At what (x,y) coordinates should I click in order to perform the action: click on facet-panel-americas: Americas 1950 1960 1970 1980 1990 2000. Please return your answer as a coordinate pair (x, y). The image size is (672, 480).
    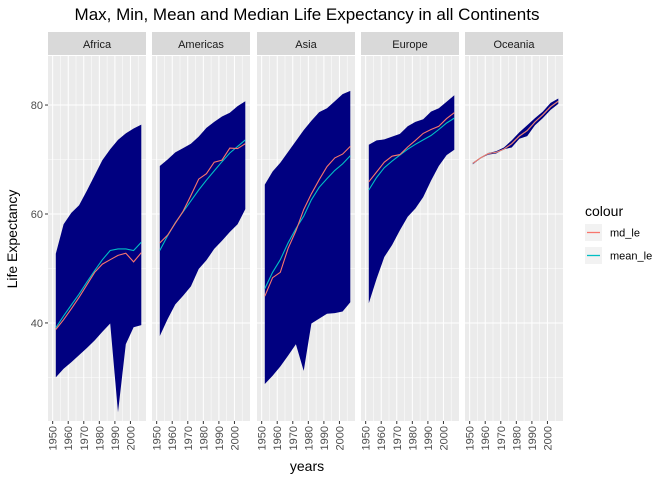
    Looking at the image, I should click on (201, 241).